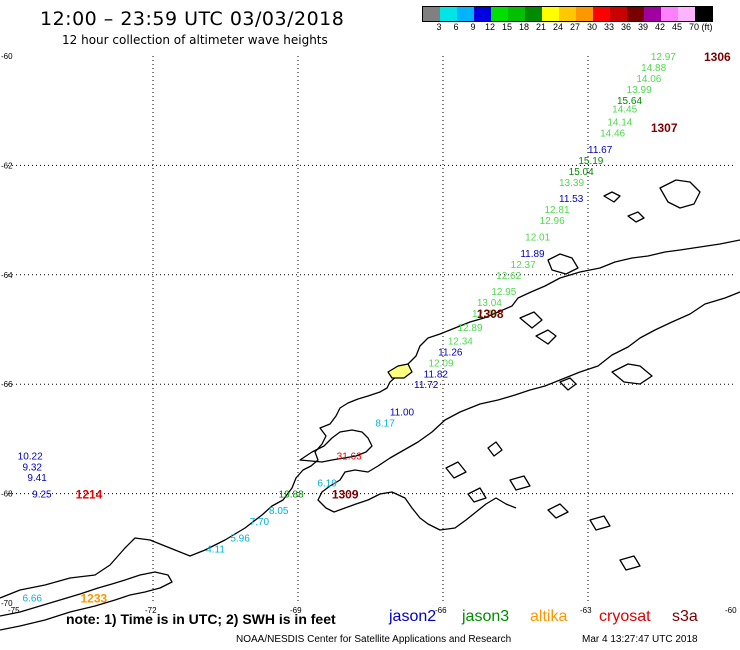 The image size is (740, 650). I want to click on wave-height-value: 4.11, so click(215, 549).